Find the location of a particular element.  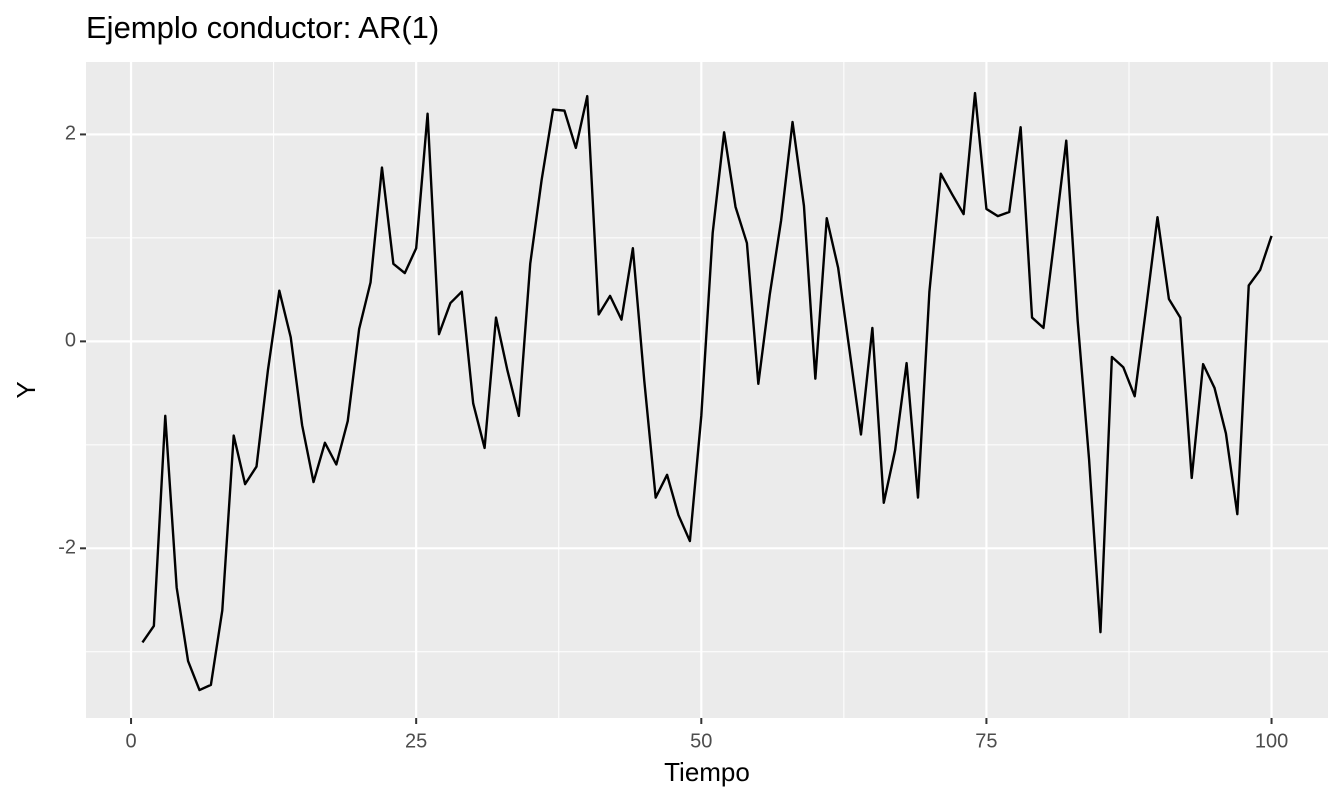

chart-title: Ejemplo conductor: AR(1) is located at coordinates (262, 27).